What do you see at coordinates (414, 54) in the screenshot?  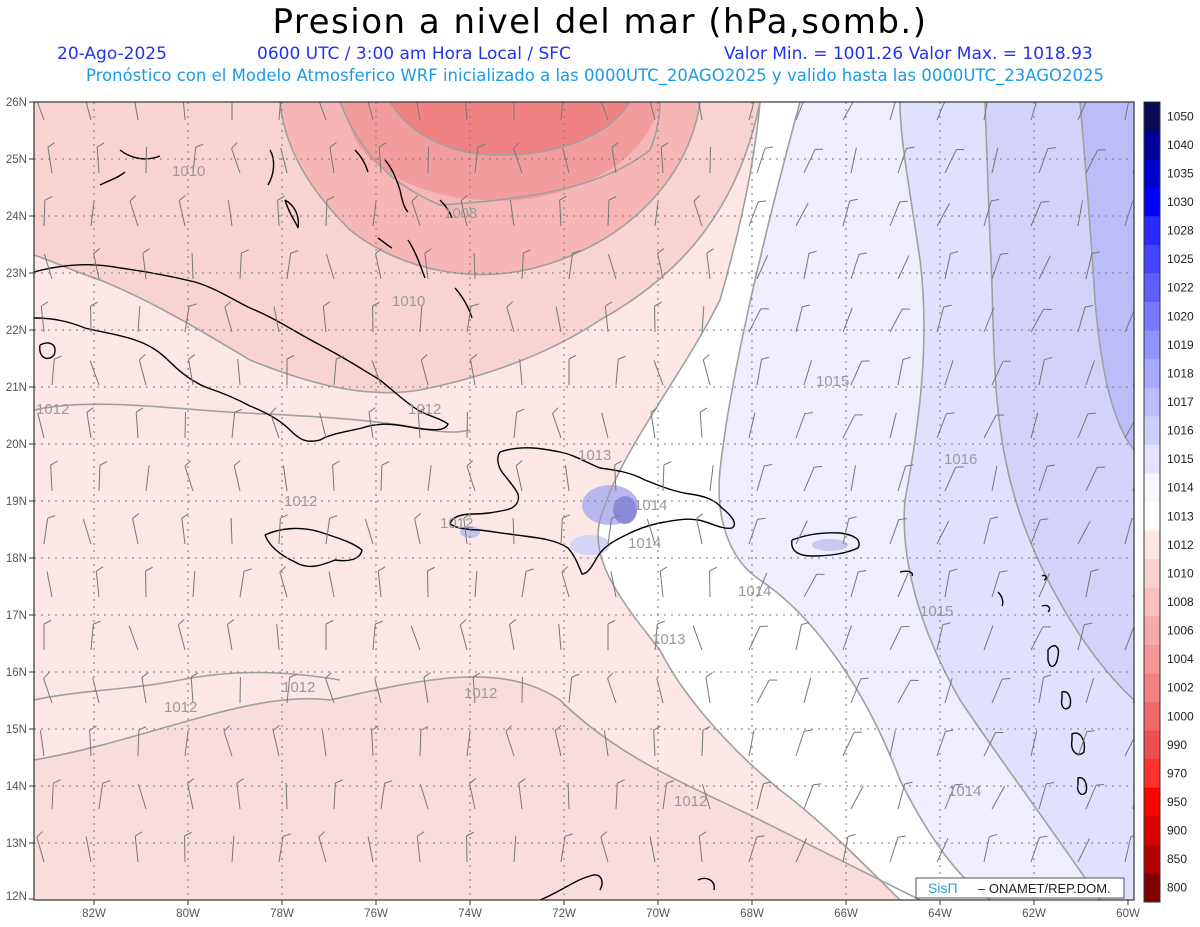 I see `forecast-time: 0600 UTC / 3:00 am Hora Local / SFC` at bounding box center [414, 54].